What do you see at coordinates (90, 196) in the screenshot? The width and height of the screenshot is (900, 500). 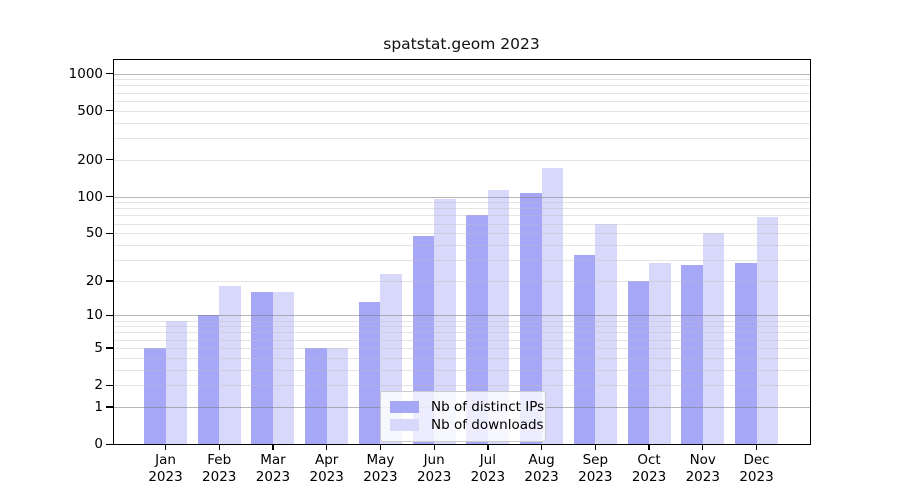 I see `y-tick-label: 100` at bounding box center [90, 196].